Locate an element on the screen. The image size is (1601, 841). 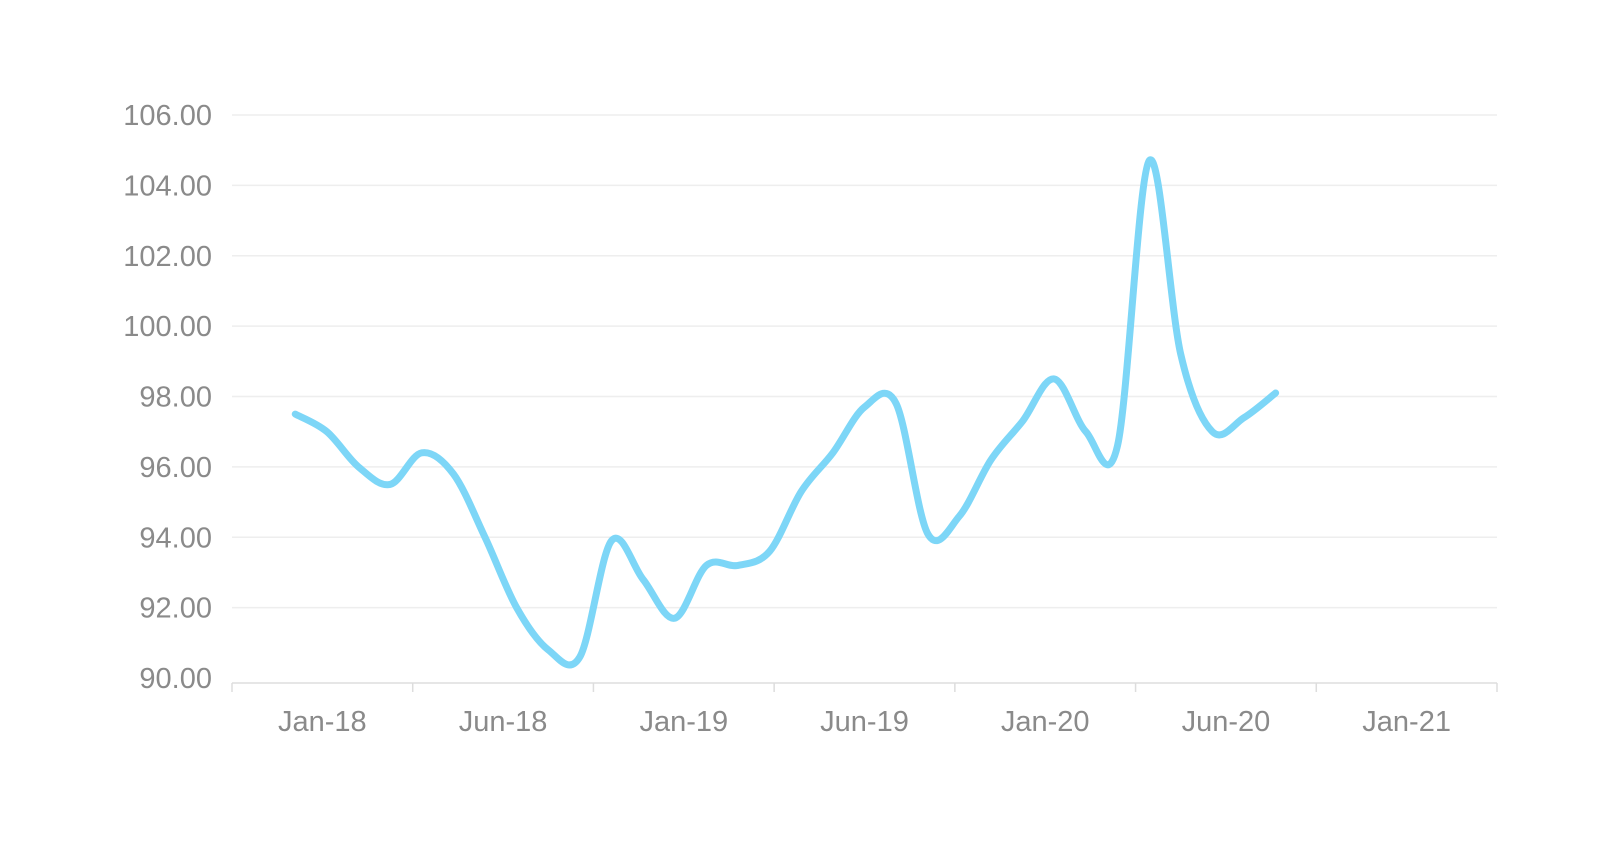
x-tick-label: Jun-19 is located at coordinates (864, 722).